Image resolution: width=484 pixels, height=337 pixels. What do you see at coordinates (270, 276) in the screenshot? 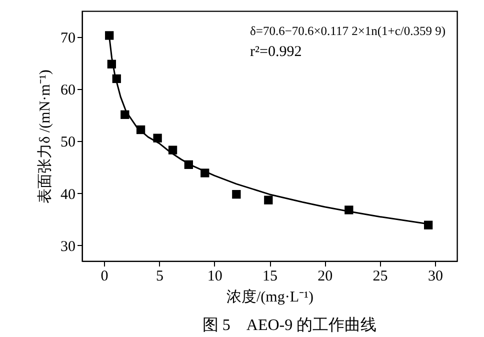
I see `x-tick-label: 15` at bounding box center [270, 276].